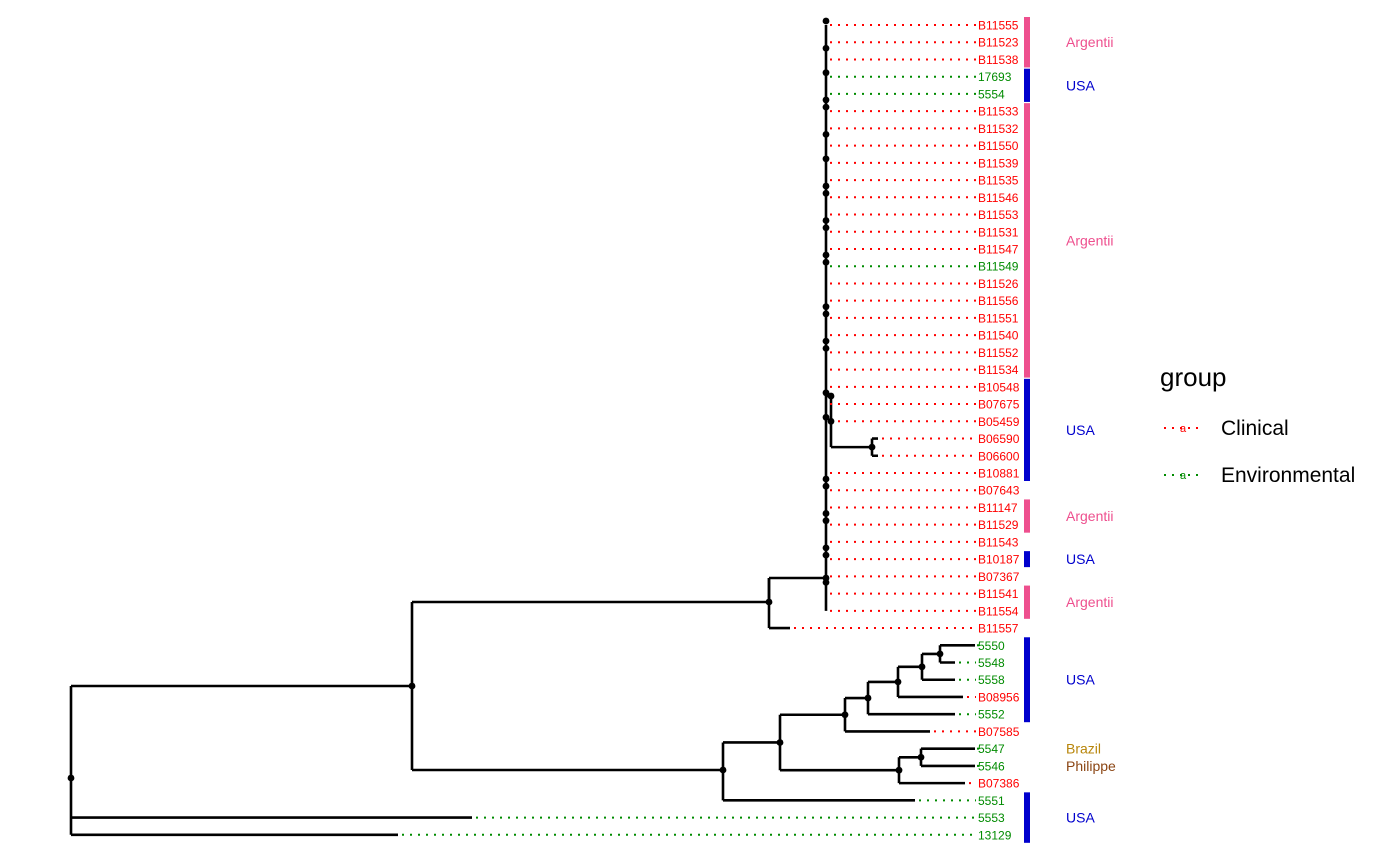 The image size is (1400, 865). I want to click on legend-glyph-environmental: a, so click(1183, 476).